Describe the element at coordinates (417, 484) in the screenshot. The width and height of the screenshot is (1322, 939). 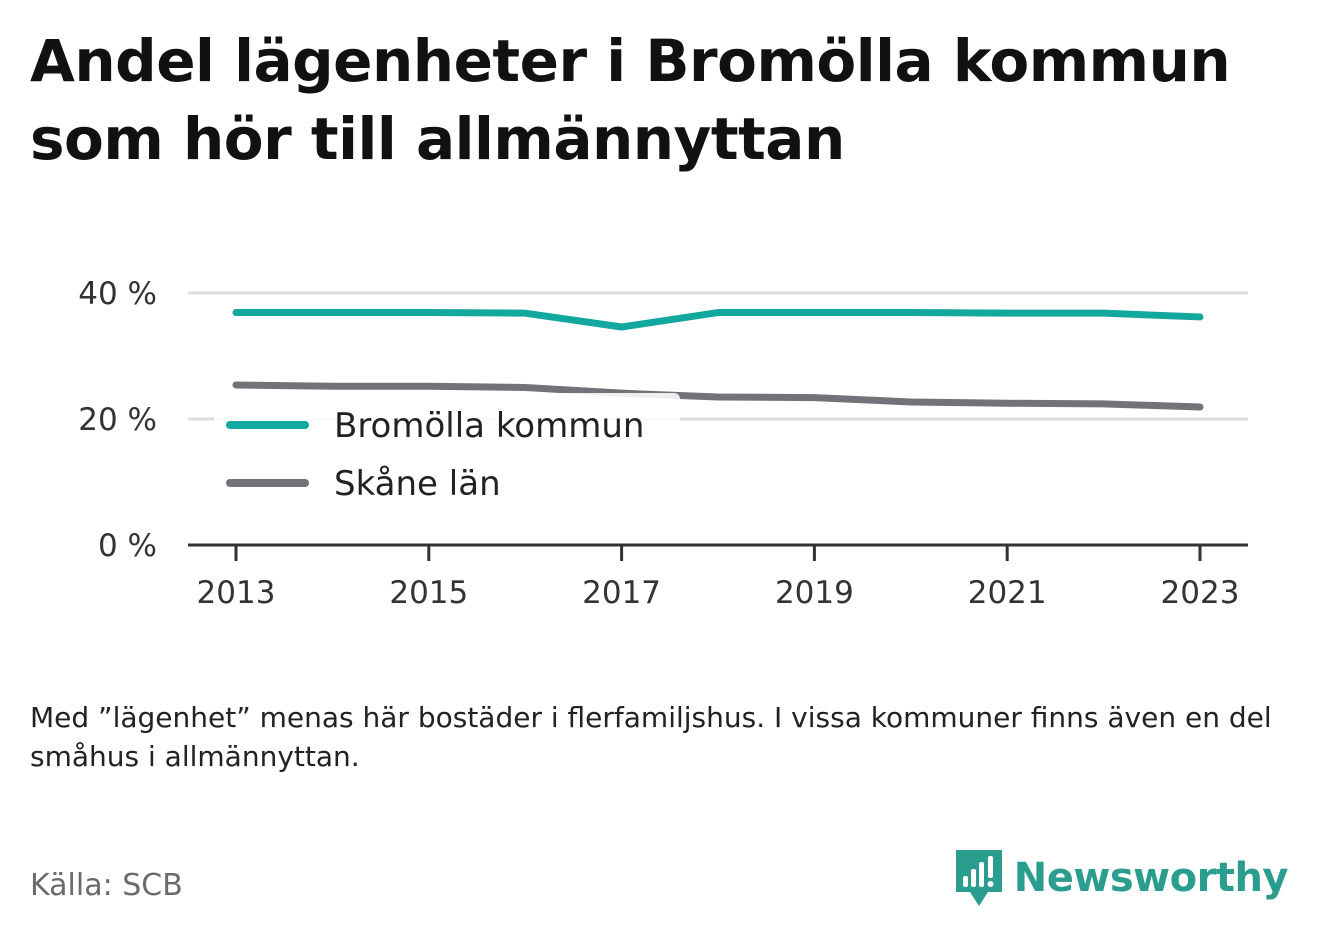
I see `legend-label-2: Skåne län` at that location.